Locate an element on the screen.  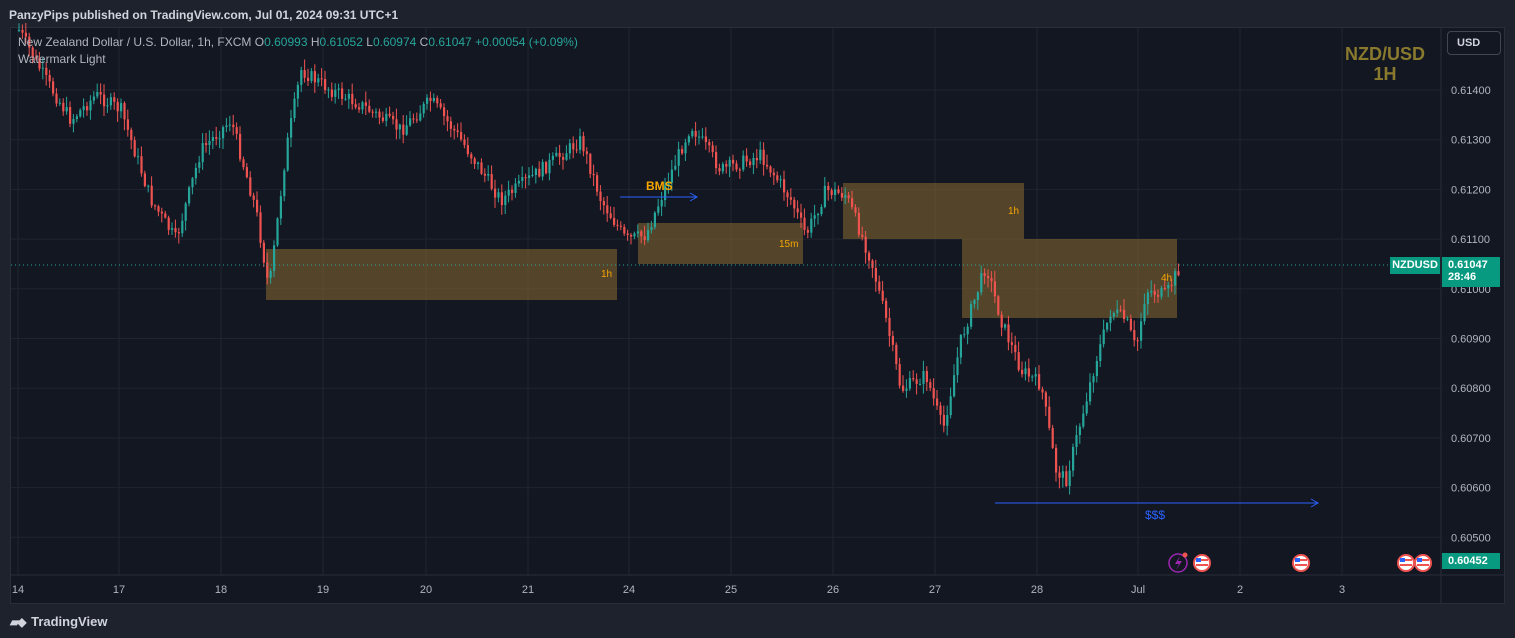
zone-1h-right is located at coordinates (933, 211).